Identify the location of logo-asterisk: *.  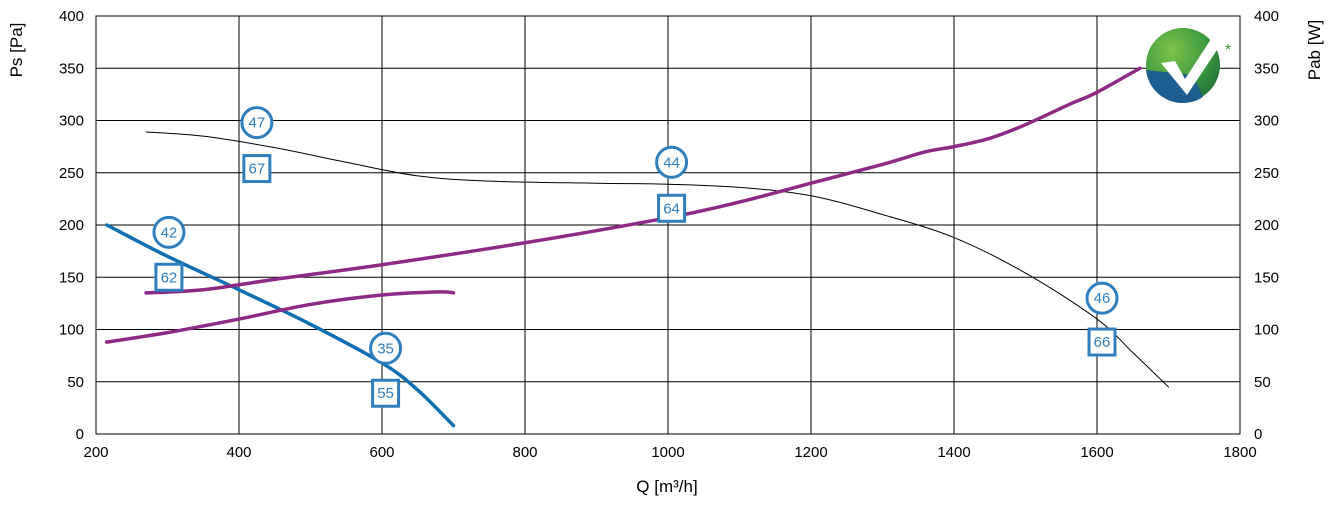
(1228, 50).